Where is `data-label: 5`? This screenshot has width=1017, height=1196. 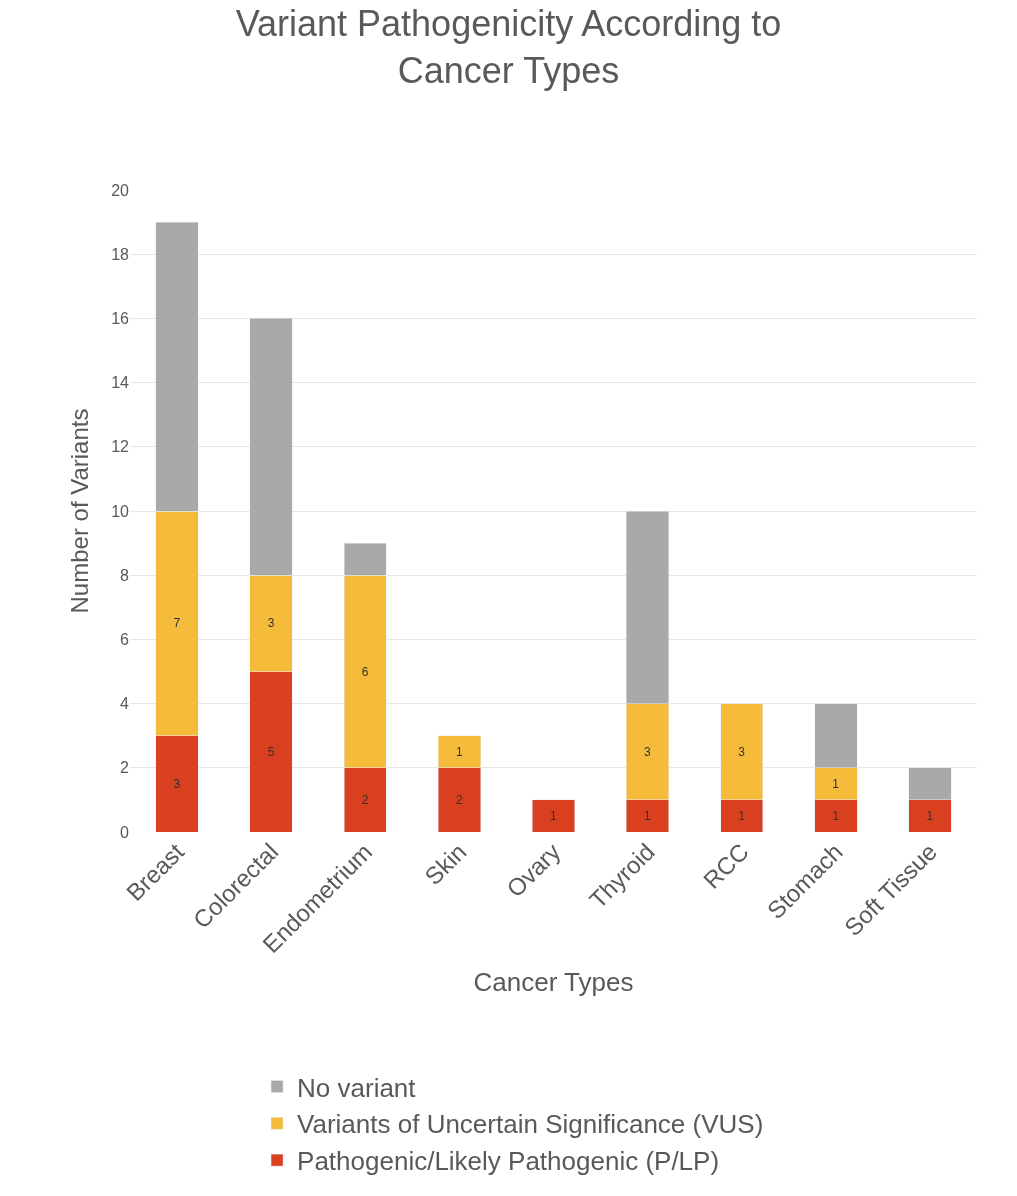
data-label: 5 is located at coordinates (271, 751).